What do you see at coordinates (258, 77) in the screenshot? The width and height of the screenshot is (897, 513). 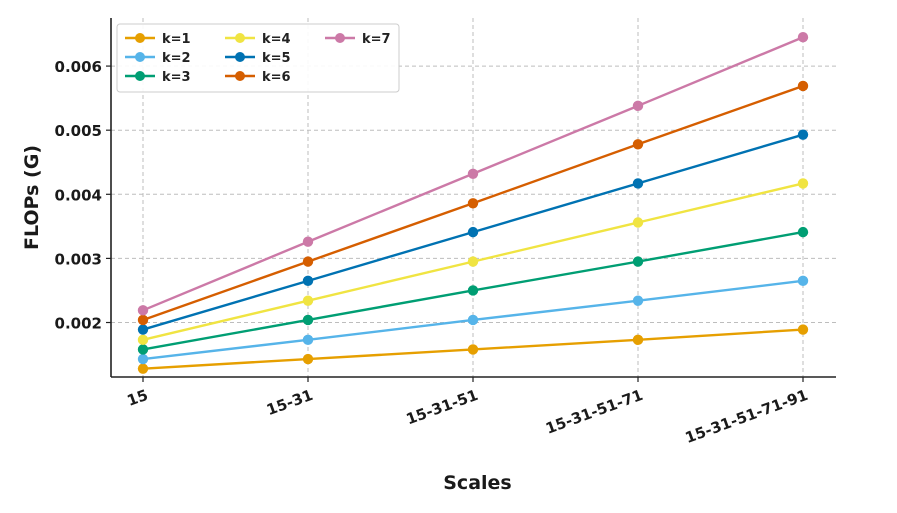 I see `legend-entry: k=6` at bounding box center [258, 77].